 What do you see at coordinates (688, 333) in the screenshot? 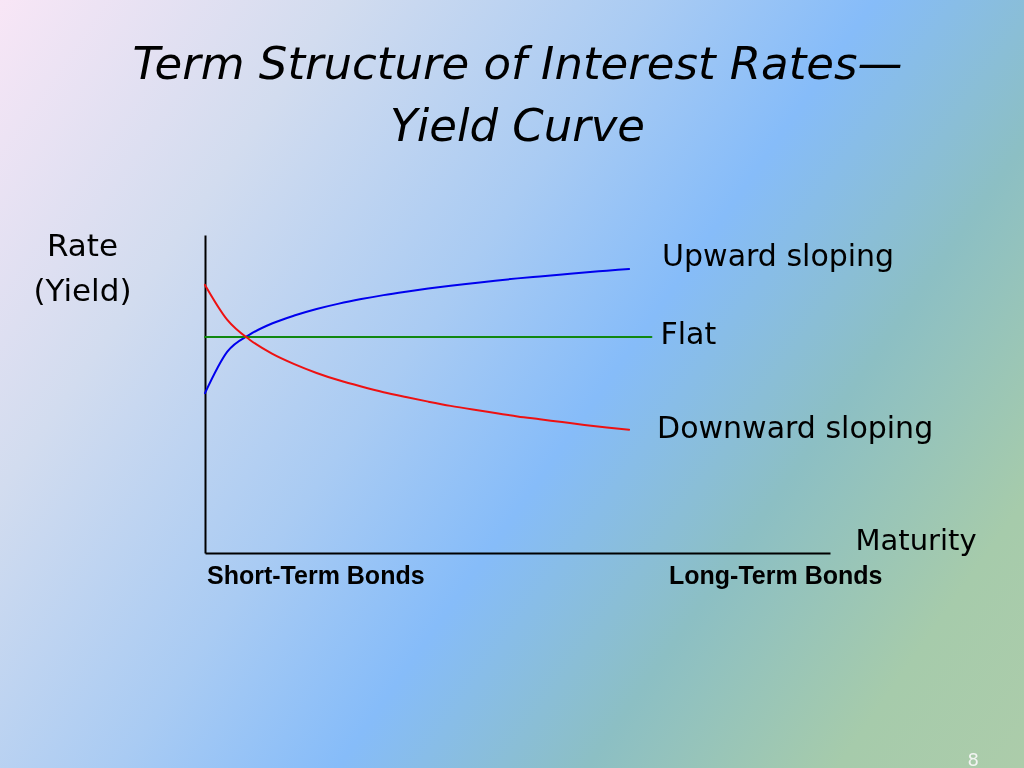
I see `series-label: Flat` at bounding box center [688, 333].